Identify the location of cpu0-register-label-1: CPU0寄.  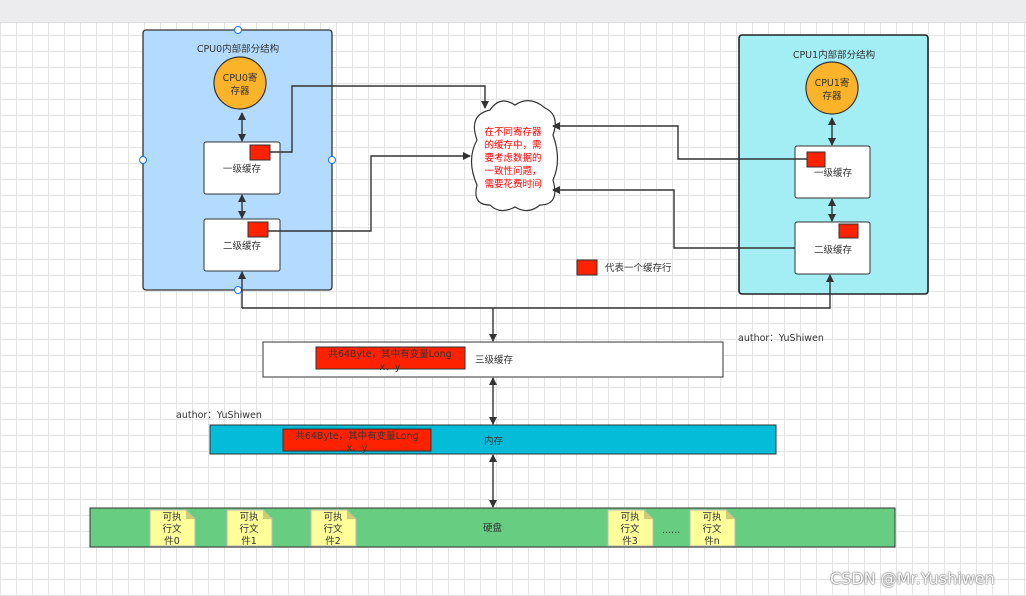
(240, 78).